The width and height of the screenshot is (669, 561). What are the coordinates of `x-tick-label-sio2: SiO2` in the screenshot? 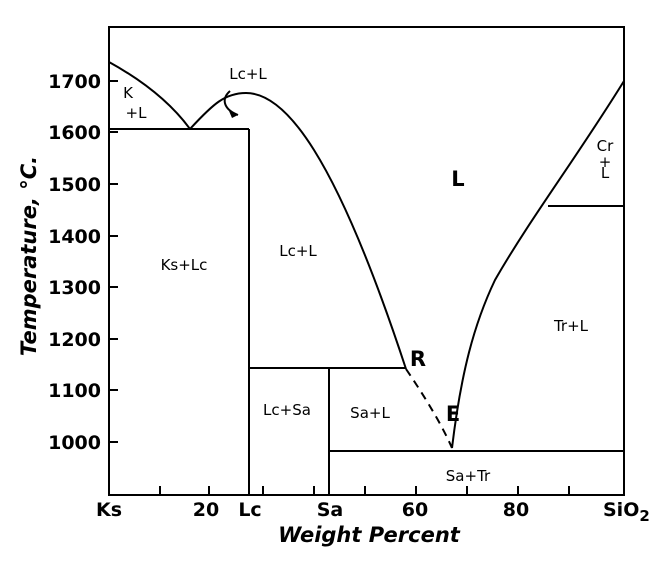 It's located at (626, 512).